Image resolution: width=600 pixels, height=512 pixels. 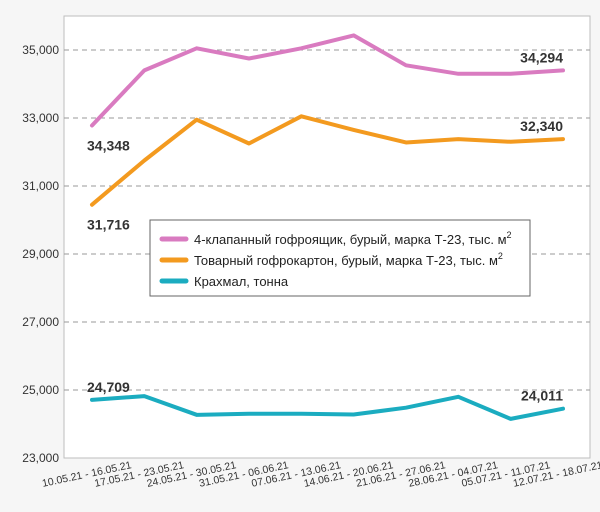 What do you see at coordinates (542, 396) in the screenshot?
I see `data-label: 24,011` at bounding box center [542, 396].